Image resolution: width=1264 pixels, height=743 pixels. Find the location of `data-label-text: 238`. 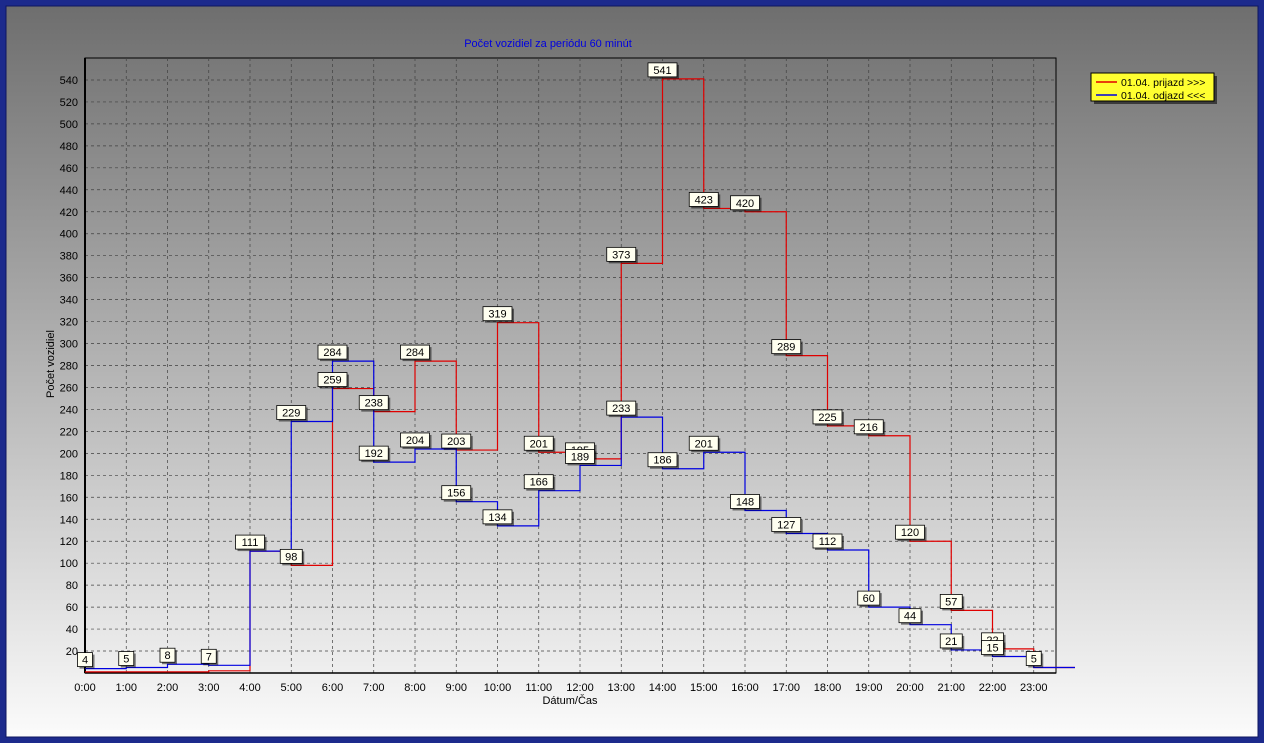

data-label-text: 238 is located at coordinates (374, 404).